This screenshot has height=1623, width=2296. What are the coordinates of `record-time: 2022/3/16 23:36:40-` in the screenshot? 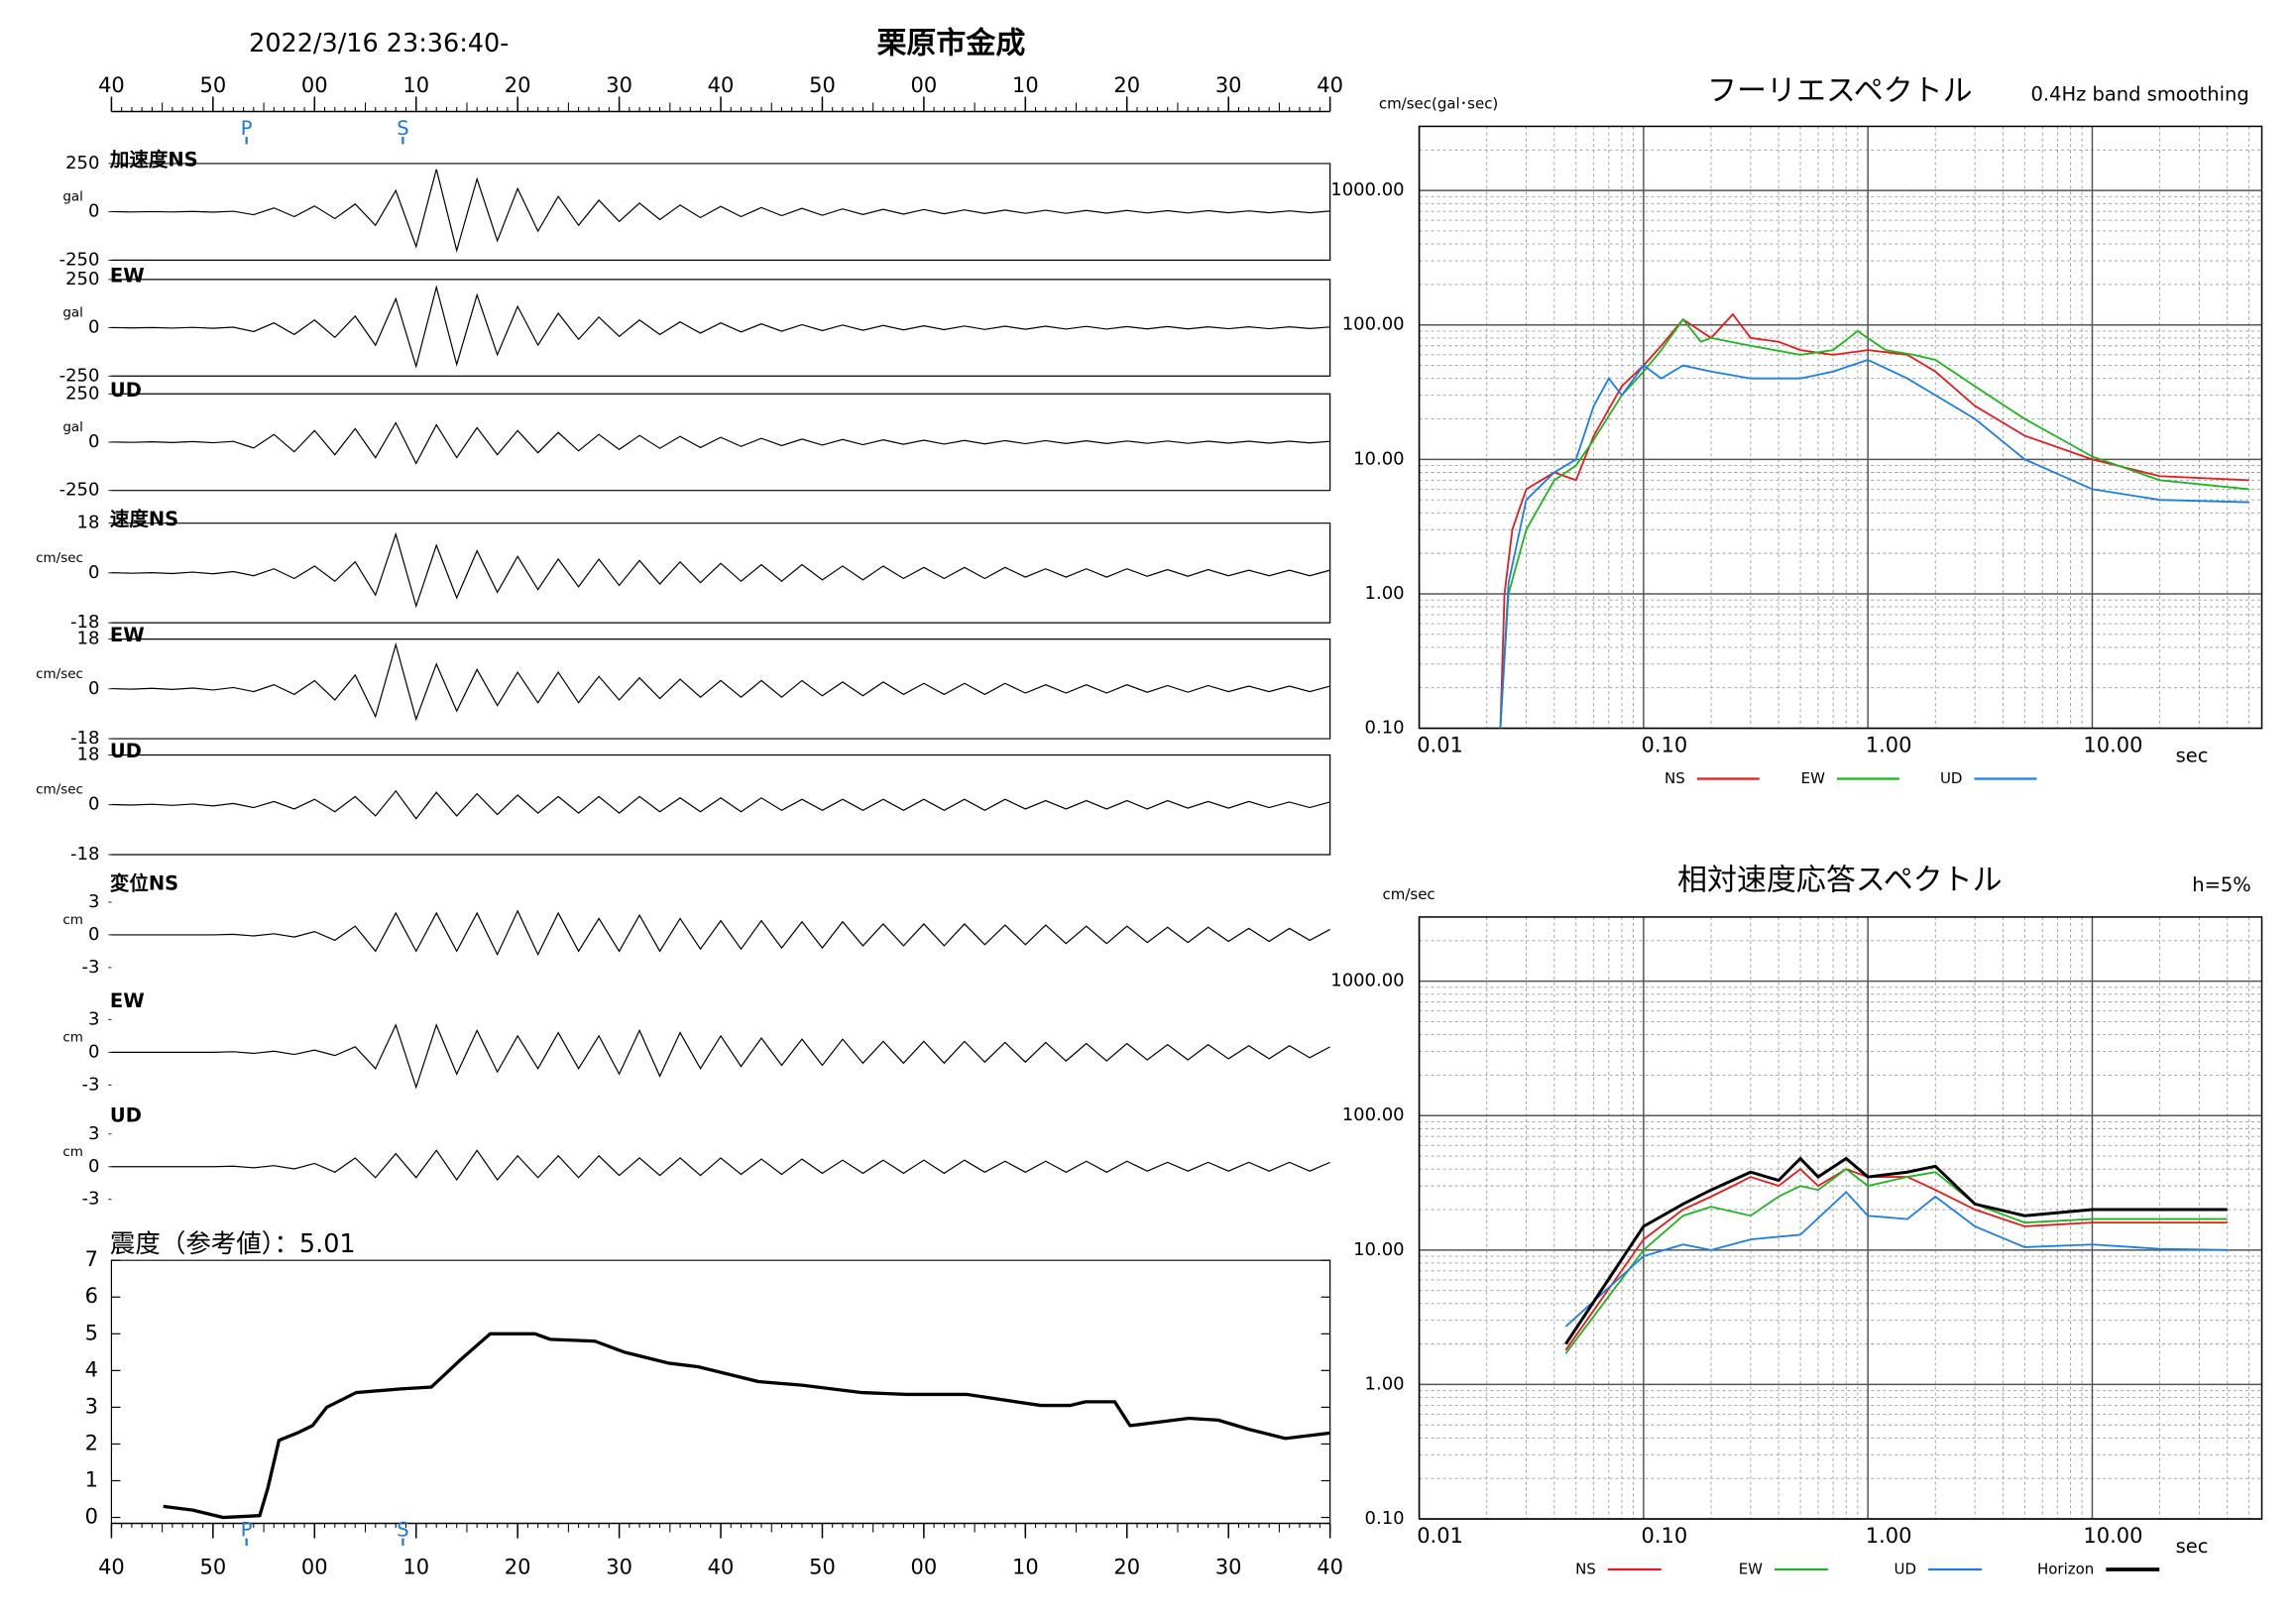 It's located at (379, 43).